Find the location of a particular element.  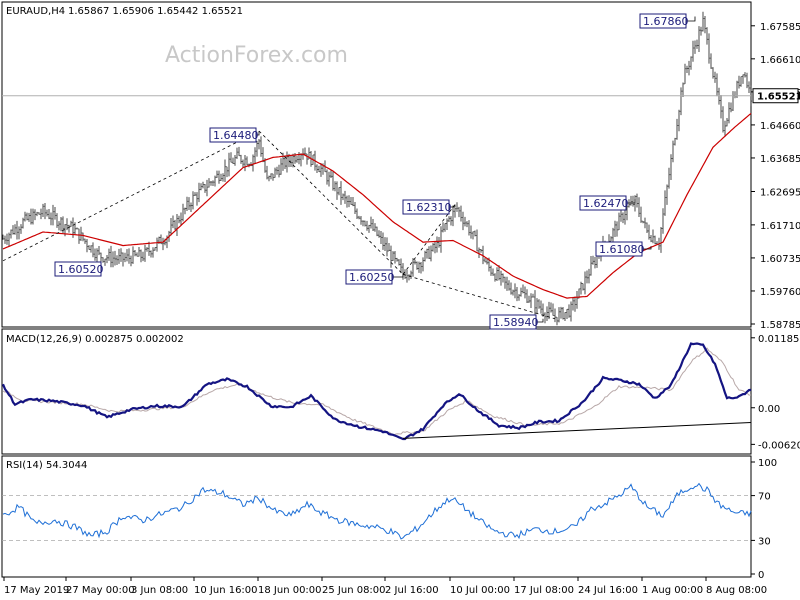

callout-label: 1.62470 is located at coordinates (606, 203).